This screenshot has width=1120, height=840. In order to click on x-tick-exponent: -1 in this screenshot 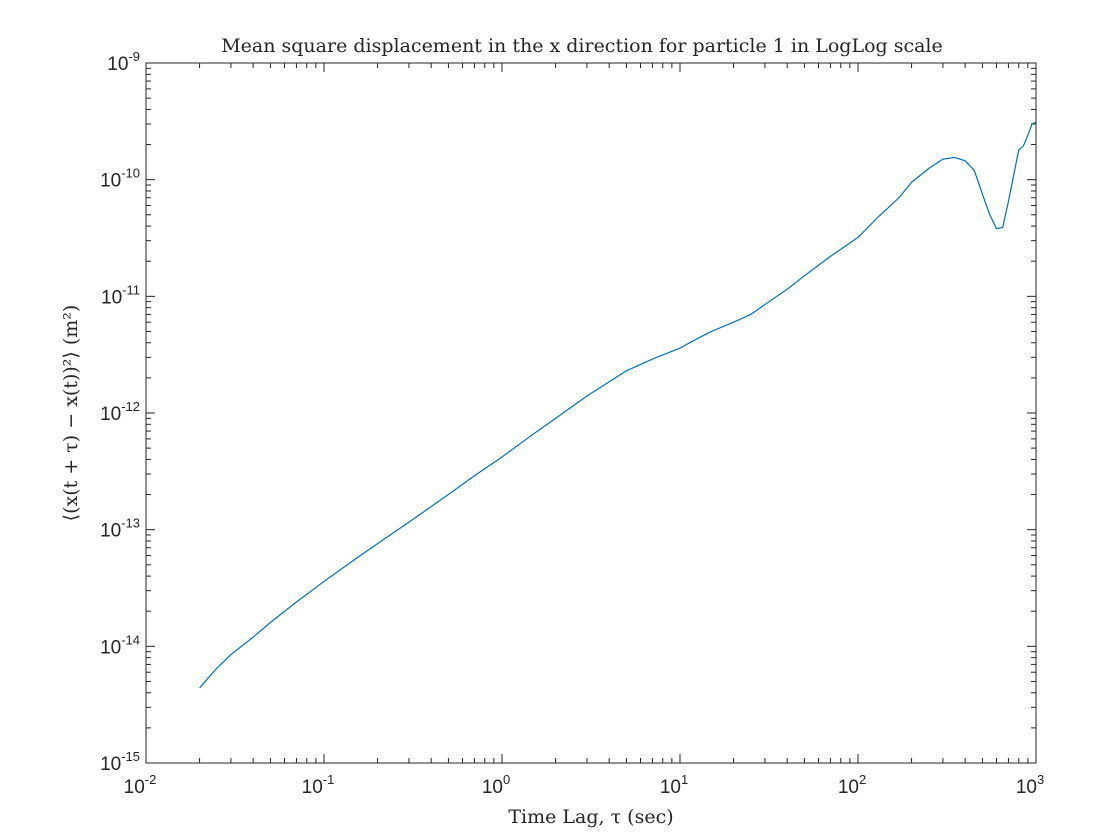, I will do `click(329, 779)`.